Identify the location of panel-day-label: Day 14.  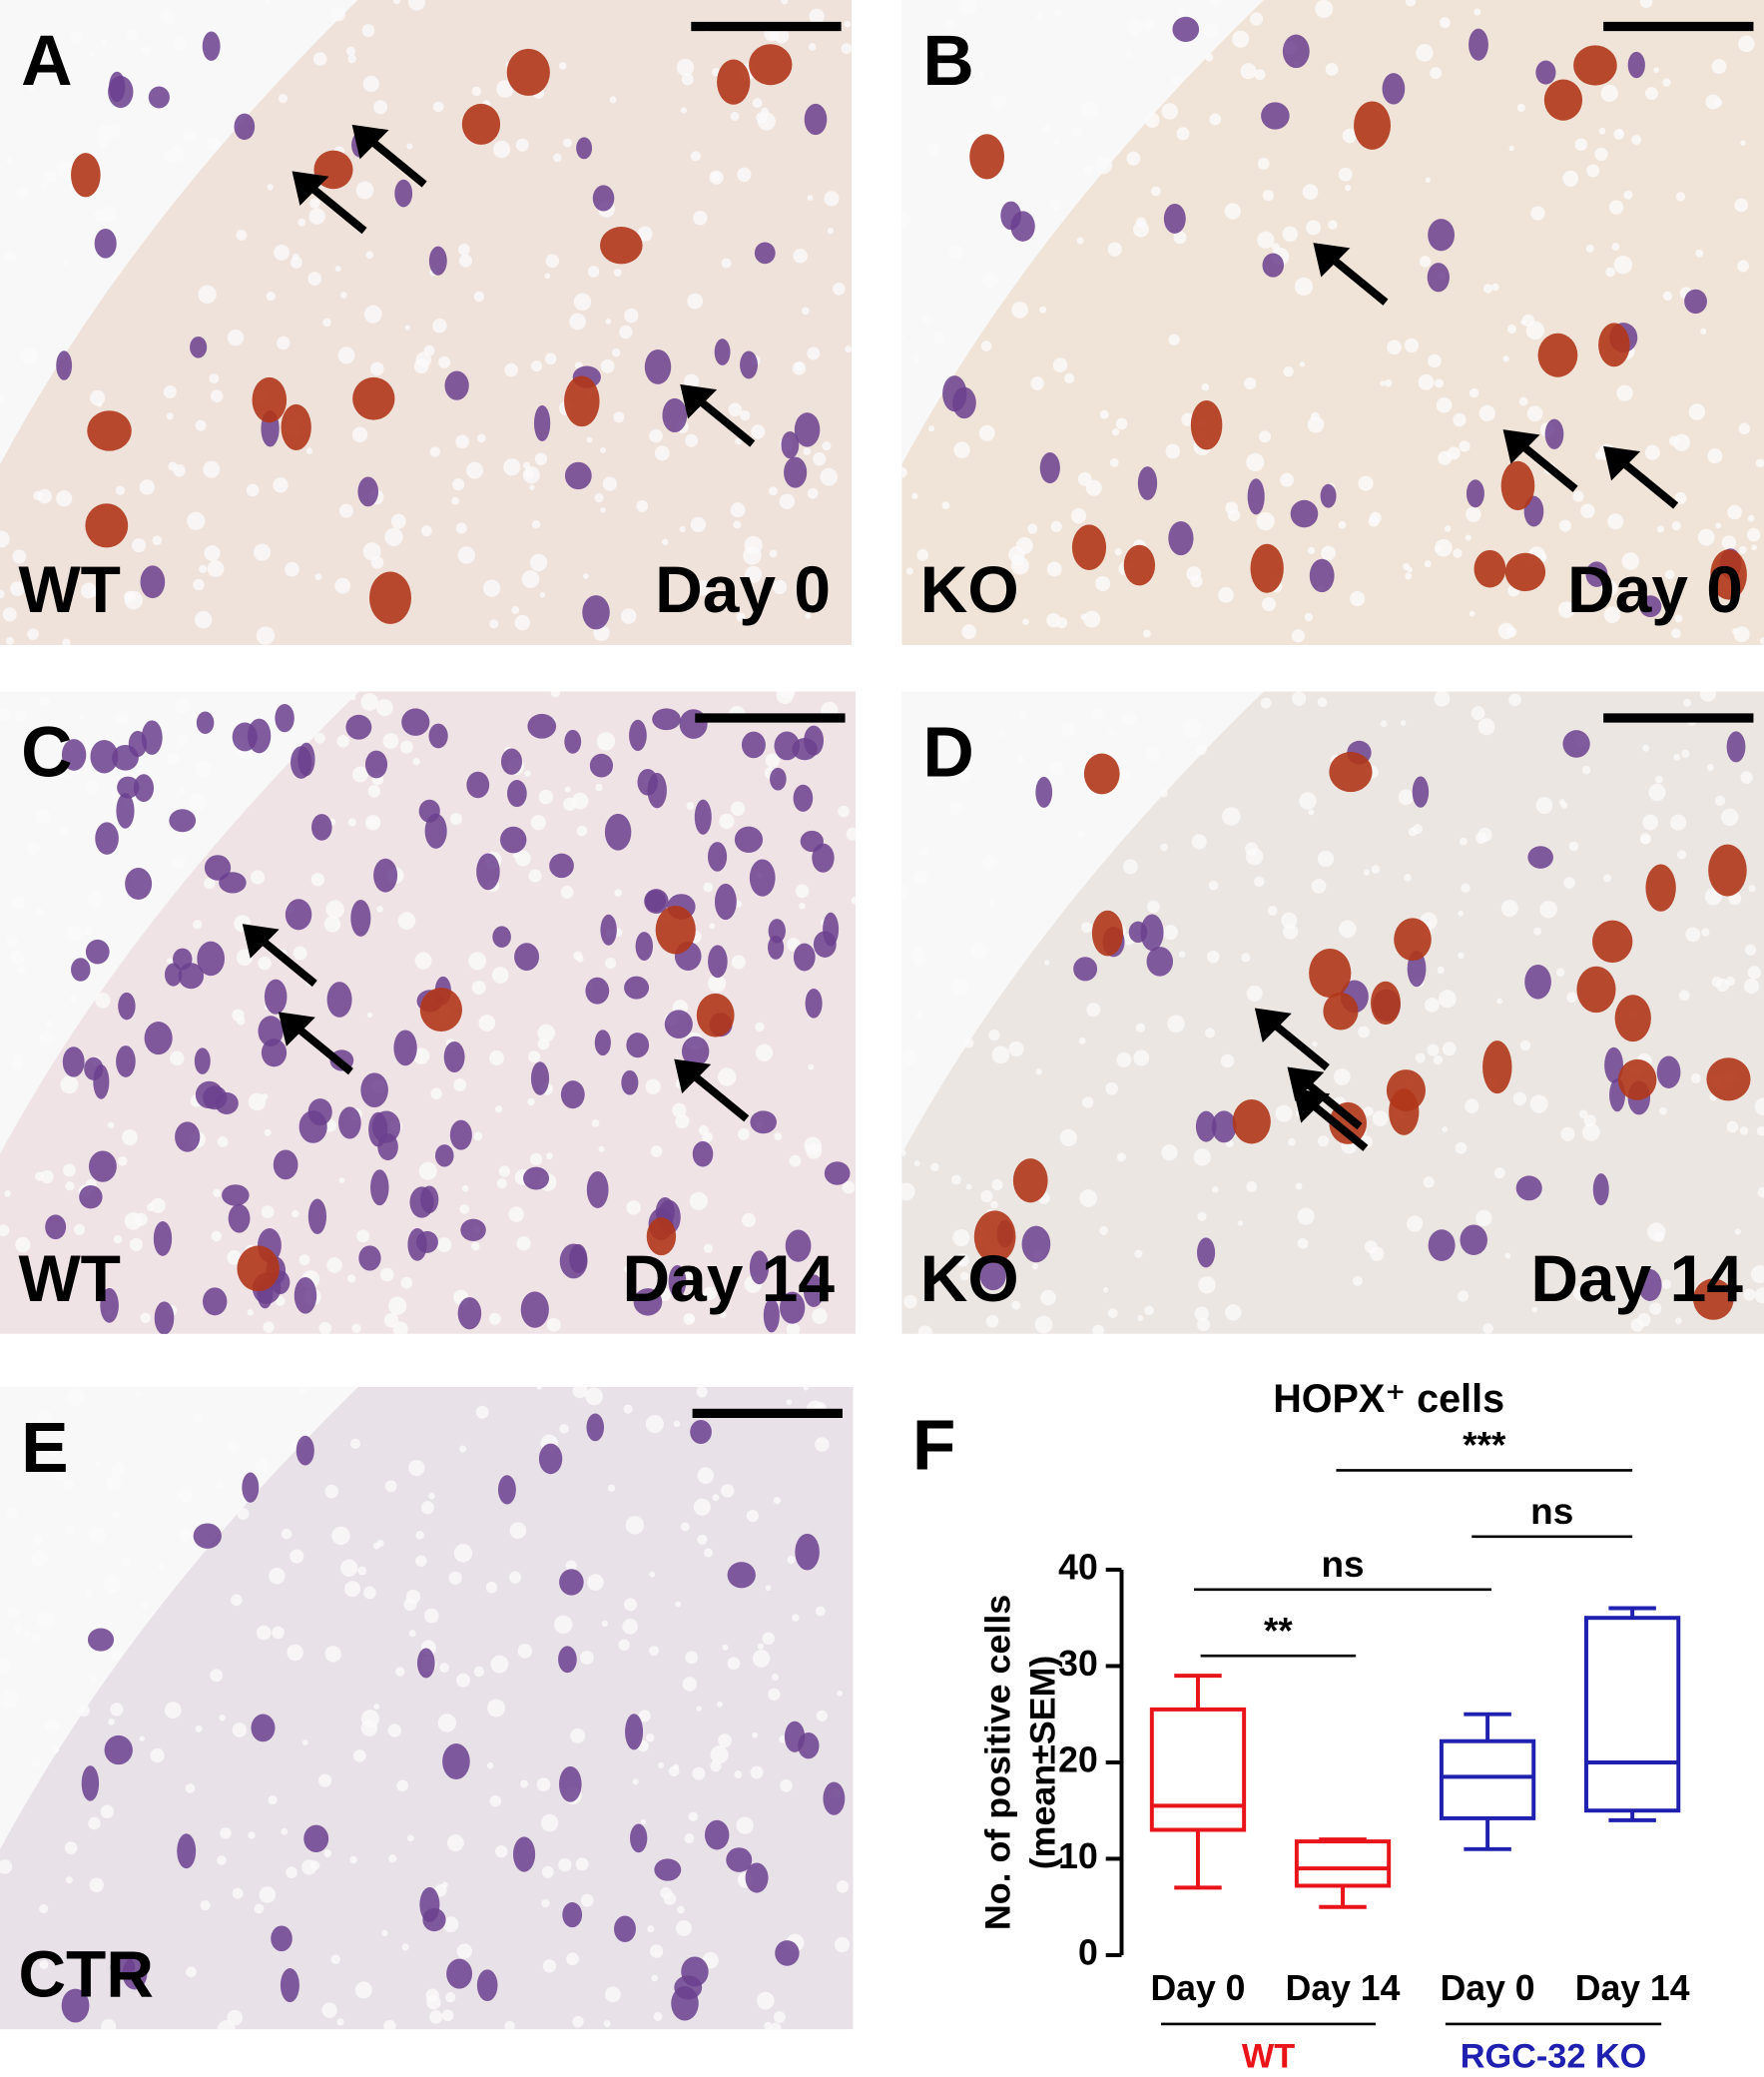
(1636, 1279).